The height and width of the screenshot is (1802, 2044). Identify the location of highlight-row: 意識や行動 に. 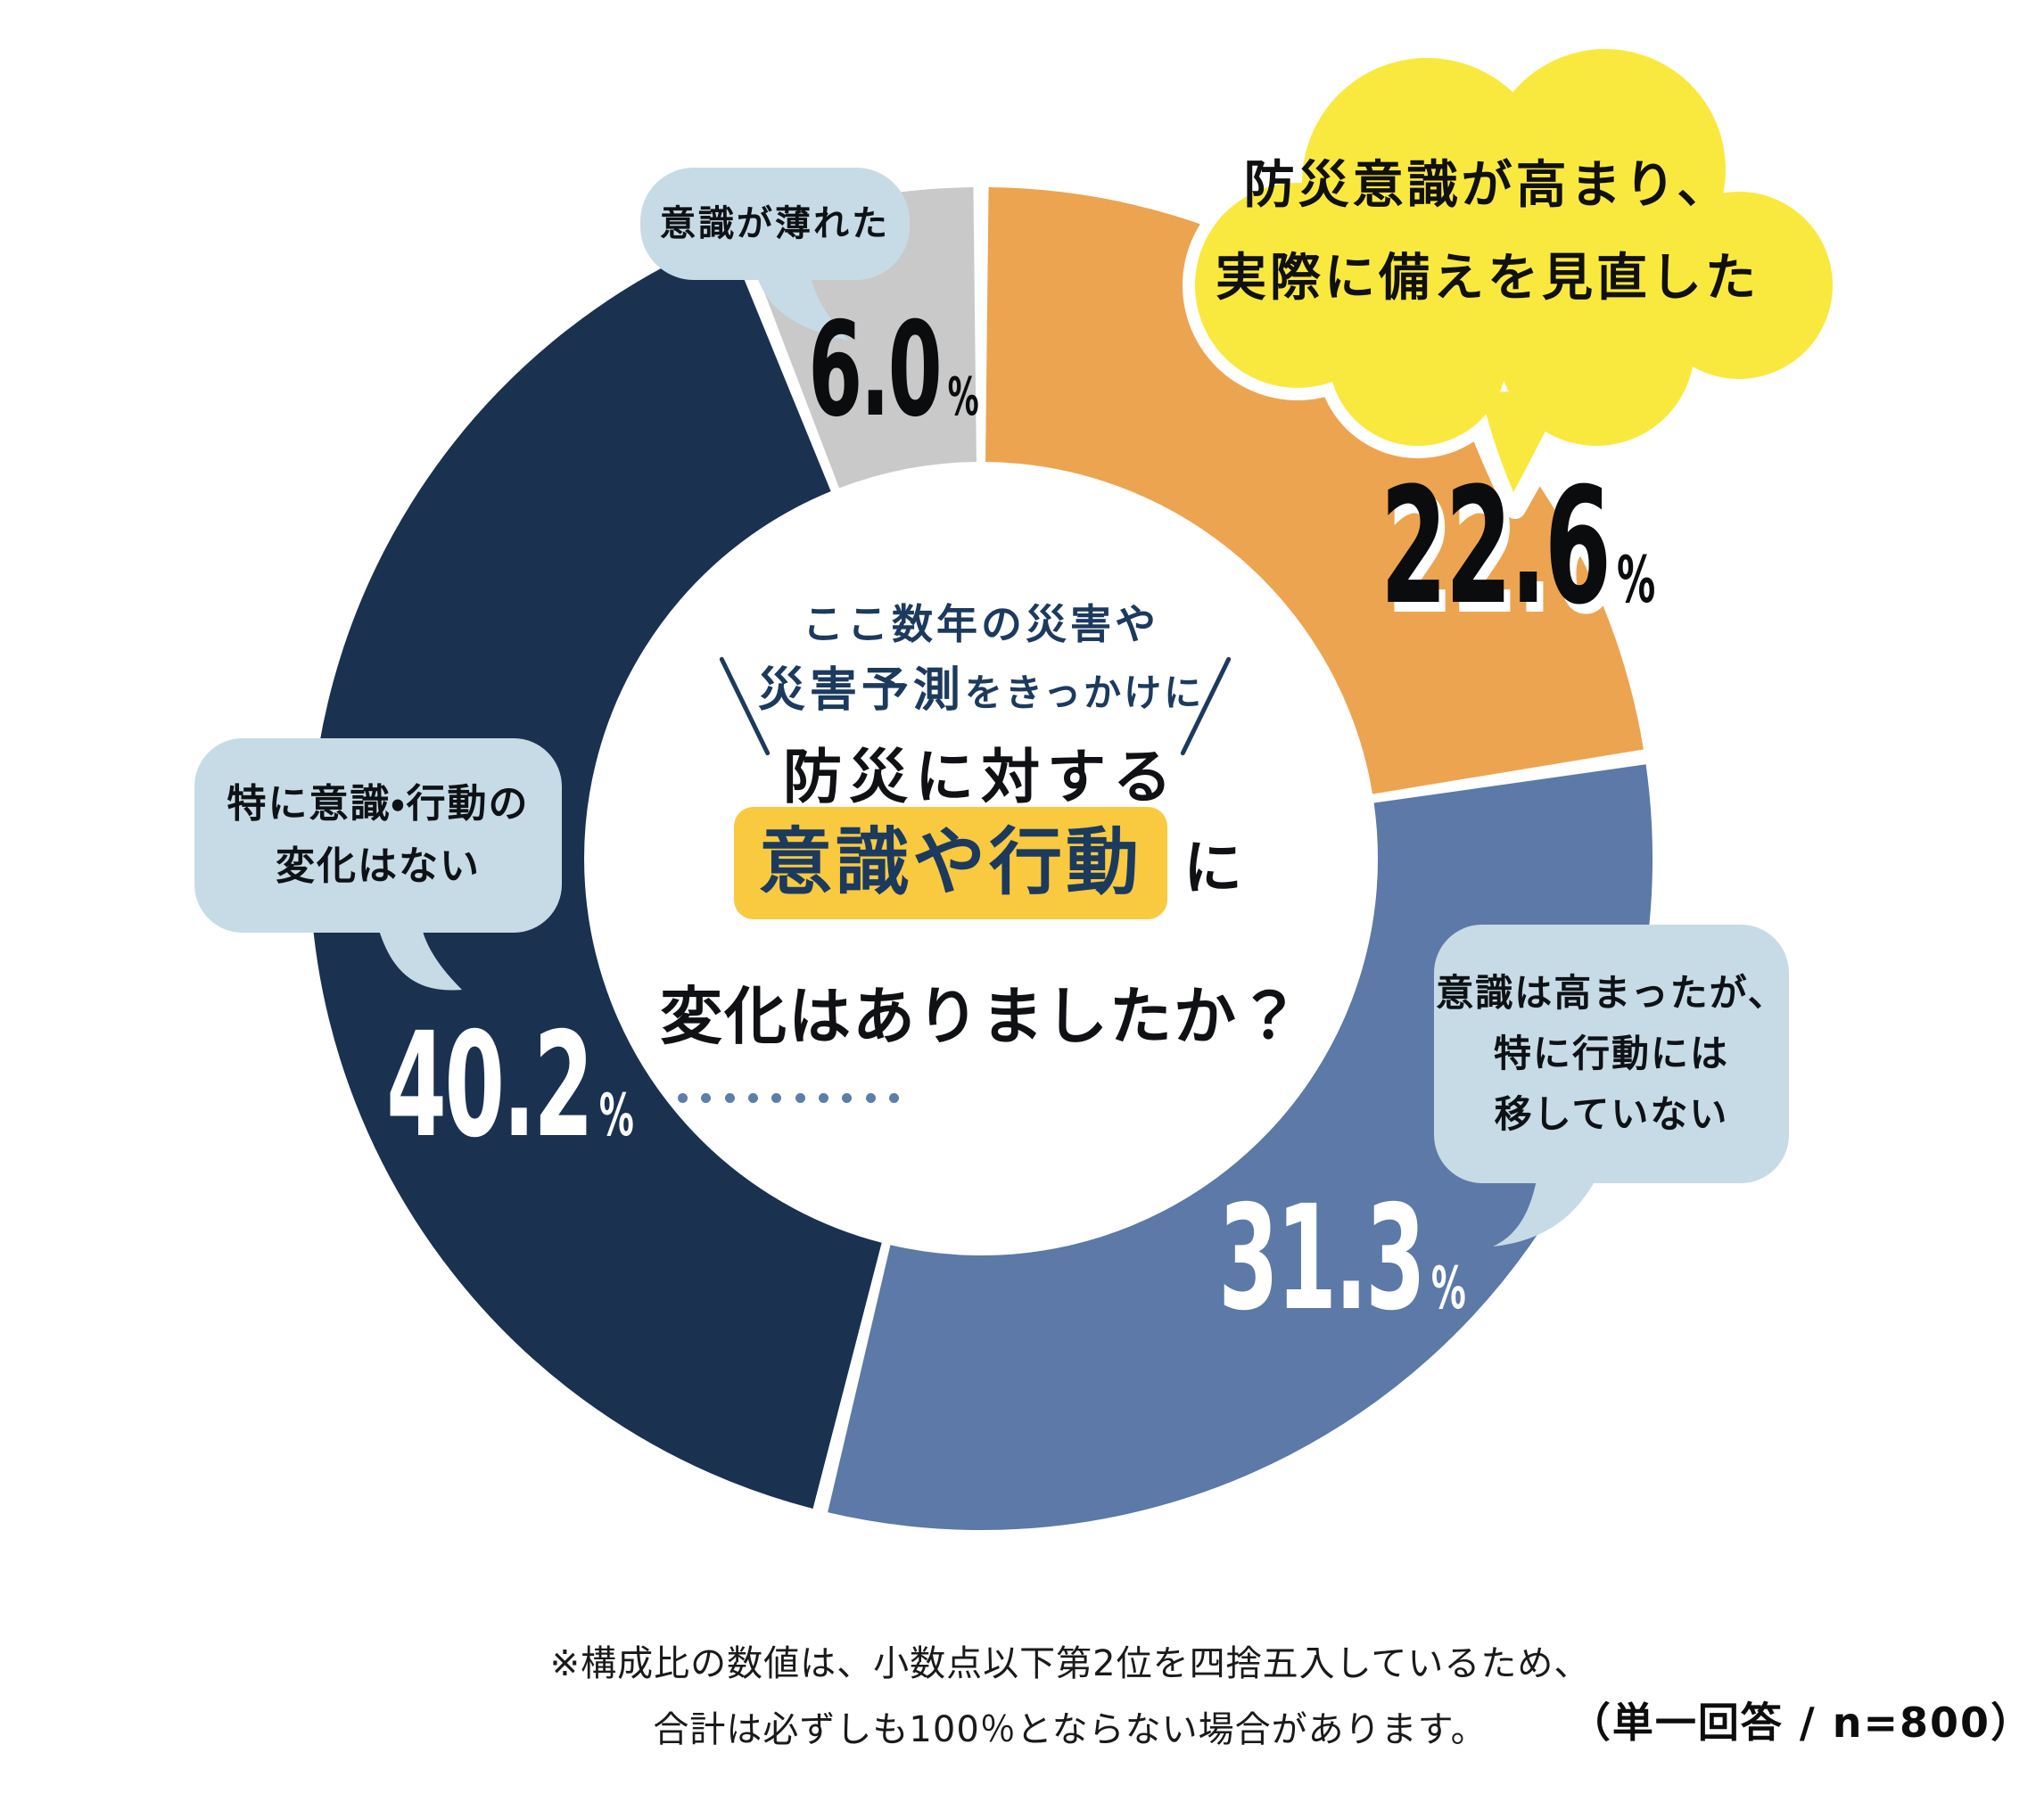
(988, 863).